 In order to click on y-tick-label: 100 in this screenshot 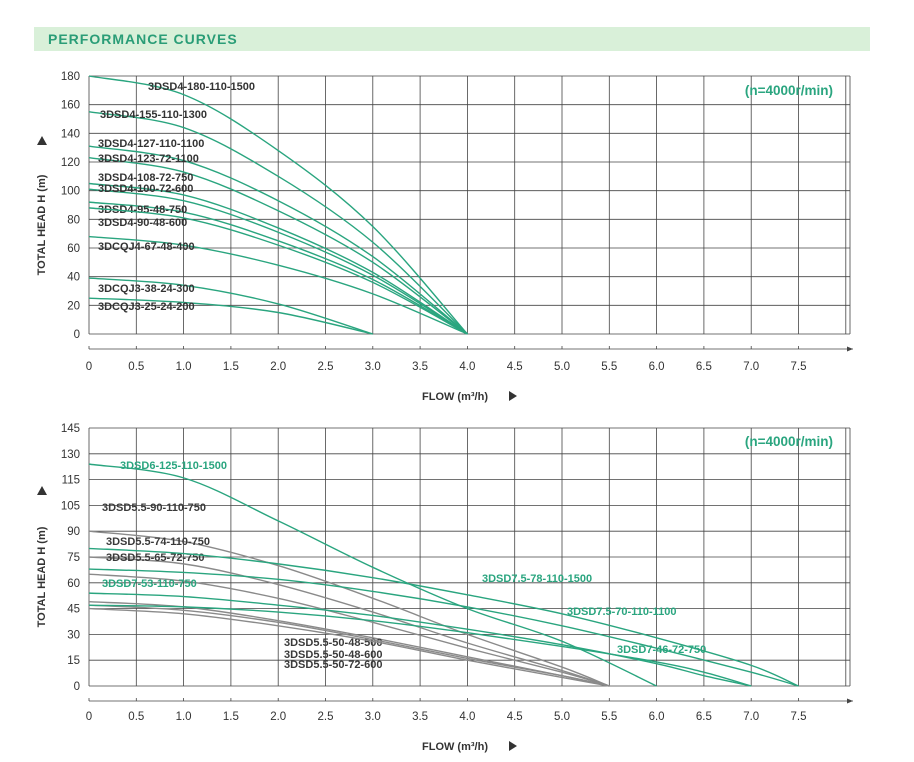, I will do `click(70, 192)`.